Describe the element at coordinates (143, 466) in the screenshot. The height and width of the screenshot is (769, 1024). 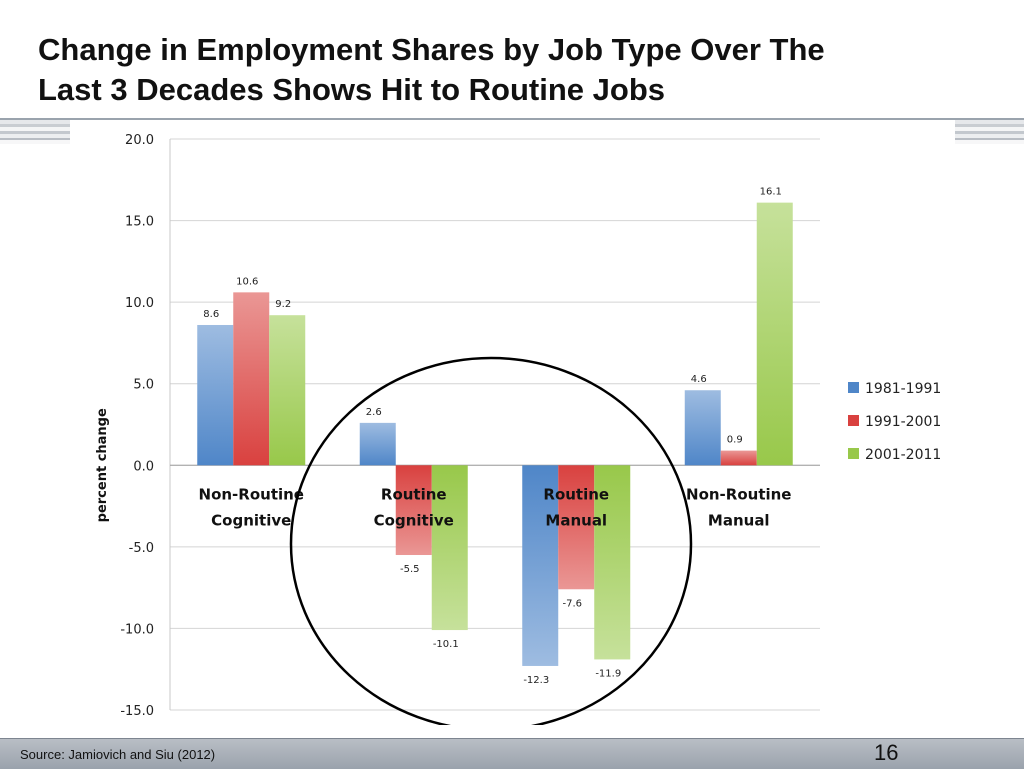
I see `y-tick-label: 0.0` at that location.